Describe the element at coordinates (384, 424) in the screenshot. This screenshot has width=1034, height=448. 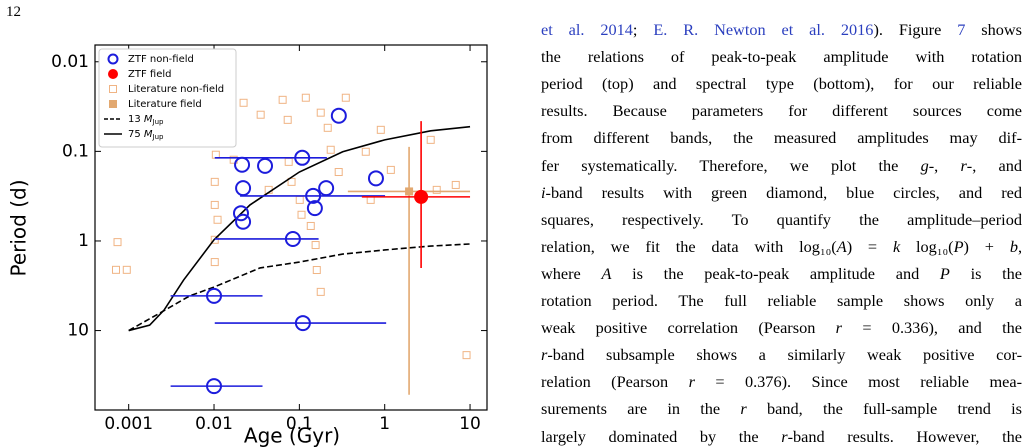
I see `x-tick-label: 1` at that location.